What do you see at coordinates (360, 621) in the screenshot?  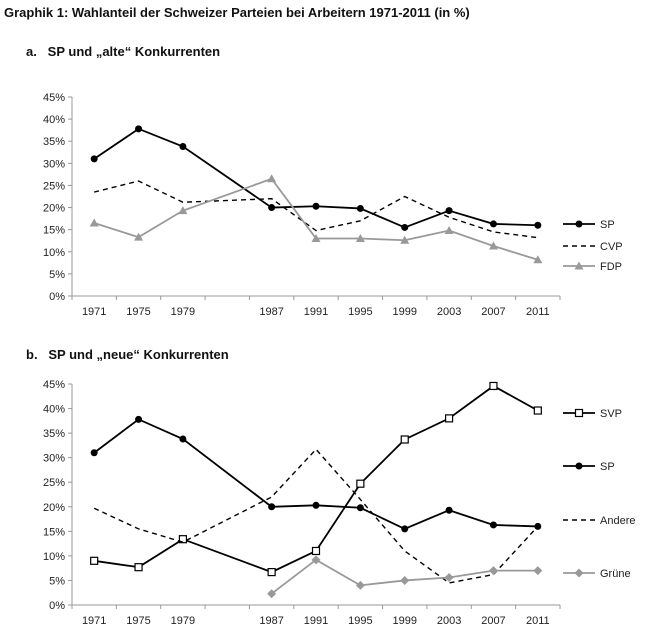 I see `x-tick-label: 1995` at bounding box center [360, 621].